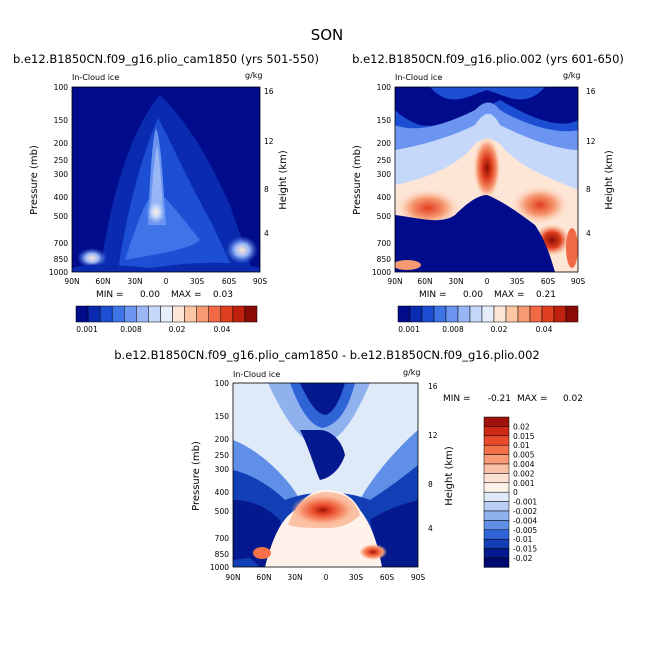 The image size is (654, 654). I want to click on panel-3-max-label: MAX =, so click(532, 399).